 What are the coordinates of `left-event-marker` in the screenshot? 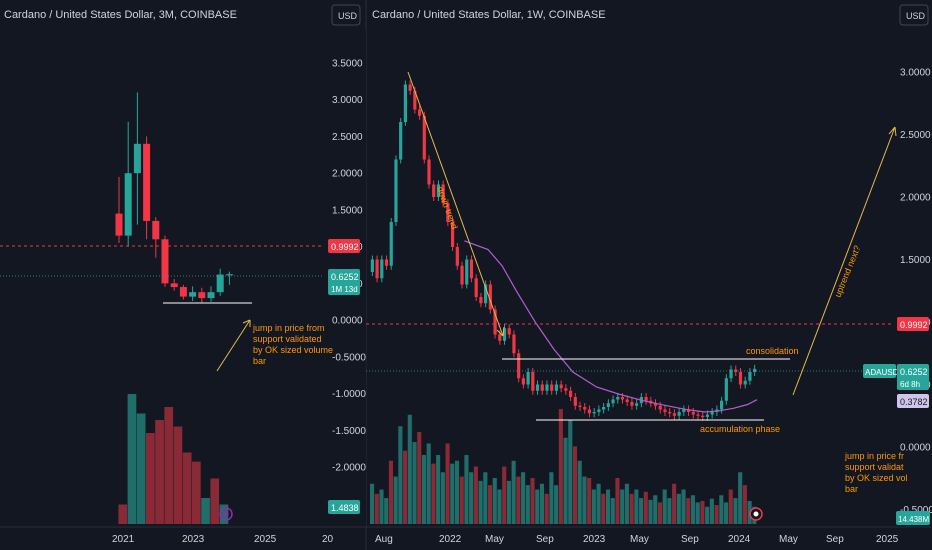 It's located at (226, 514).